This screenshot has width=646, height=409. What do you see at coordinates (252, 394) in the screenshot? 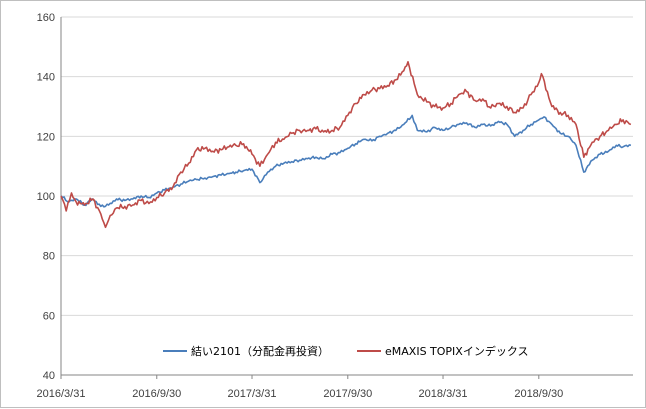
I see `x-tick-label: 2017/3/31` at bounding box center [252, 394].